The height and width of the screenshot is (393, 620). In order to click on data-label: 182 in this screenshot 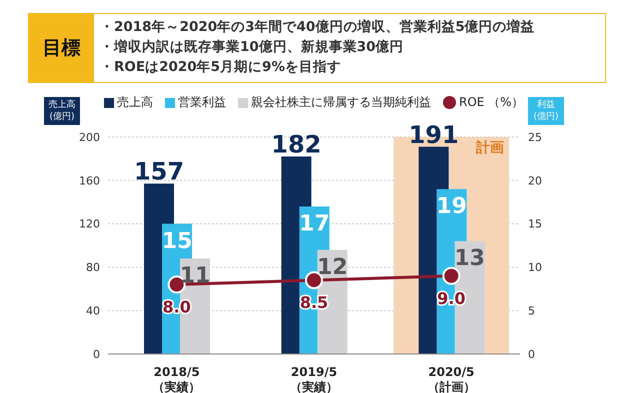, I will do `click(296, 144)`.